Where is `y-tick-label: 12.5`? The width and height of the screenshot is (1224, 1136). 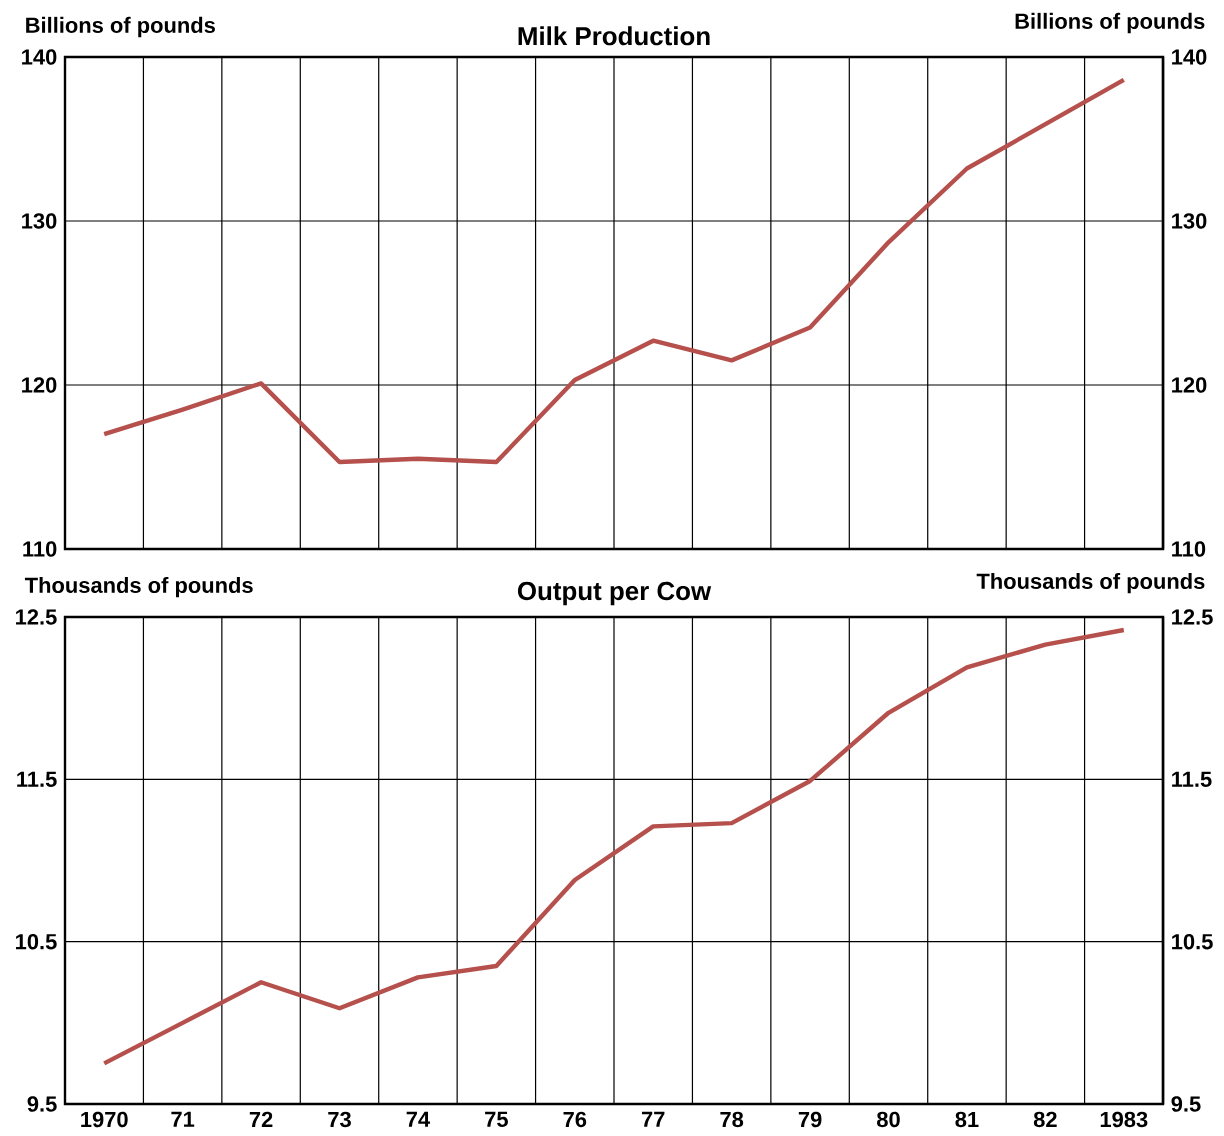
y-tick-label: 12.5 is located at coordinates (36, 617).